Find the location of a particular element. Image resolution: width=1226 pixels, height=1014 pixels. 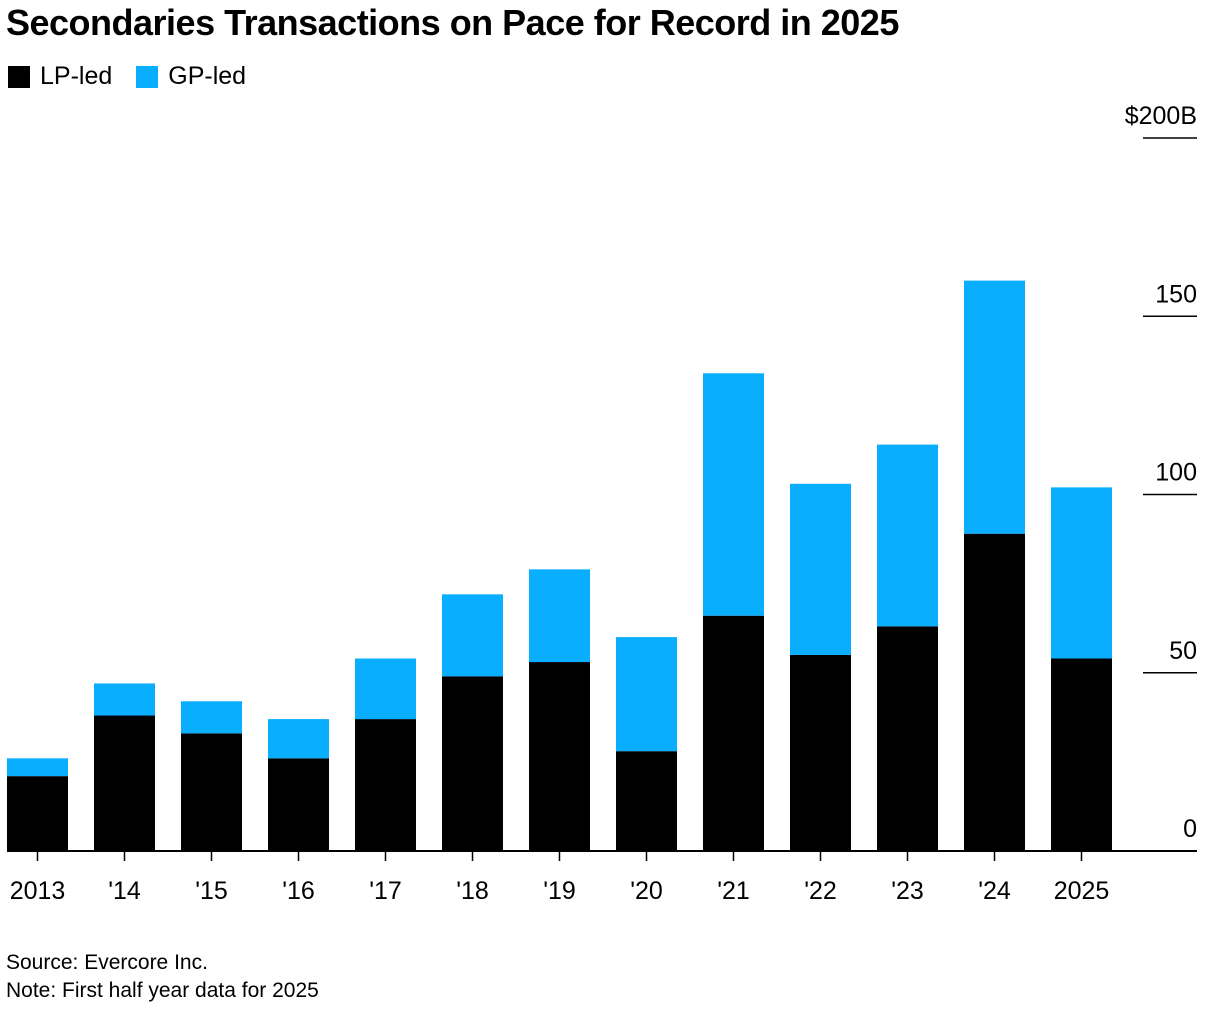

x-tick-label: 2025 is located at coordinates (1082, 891).